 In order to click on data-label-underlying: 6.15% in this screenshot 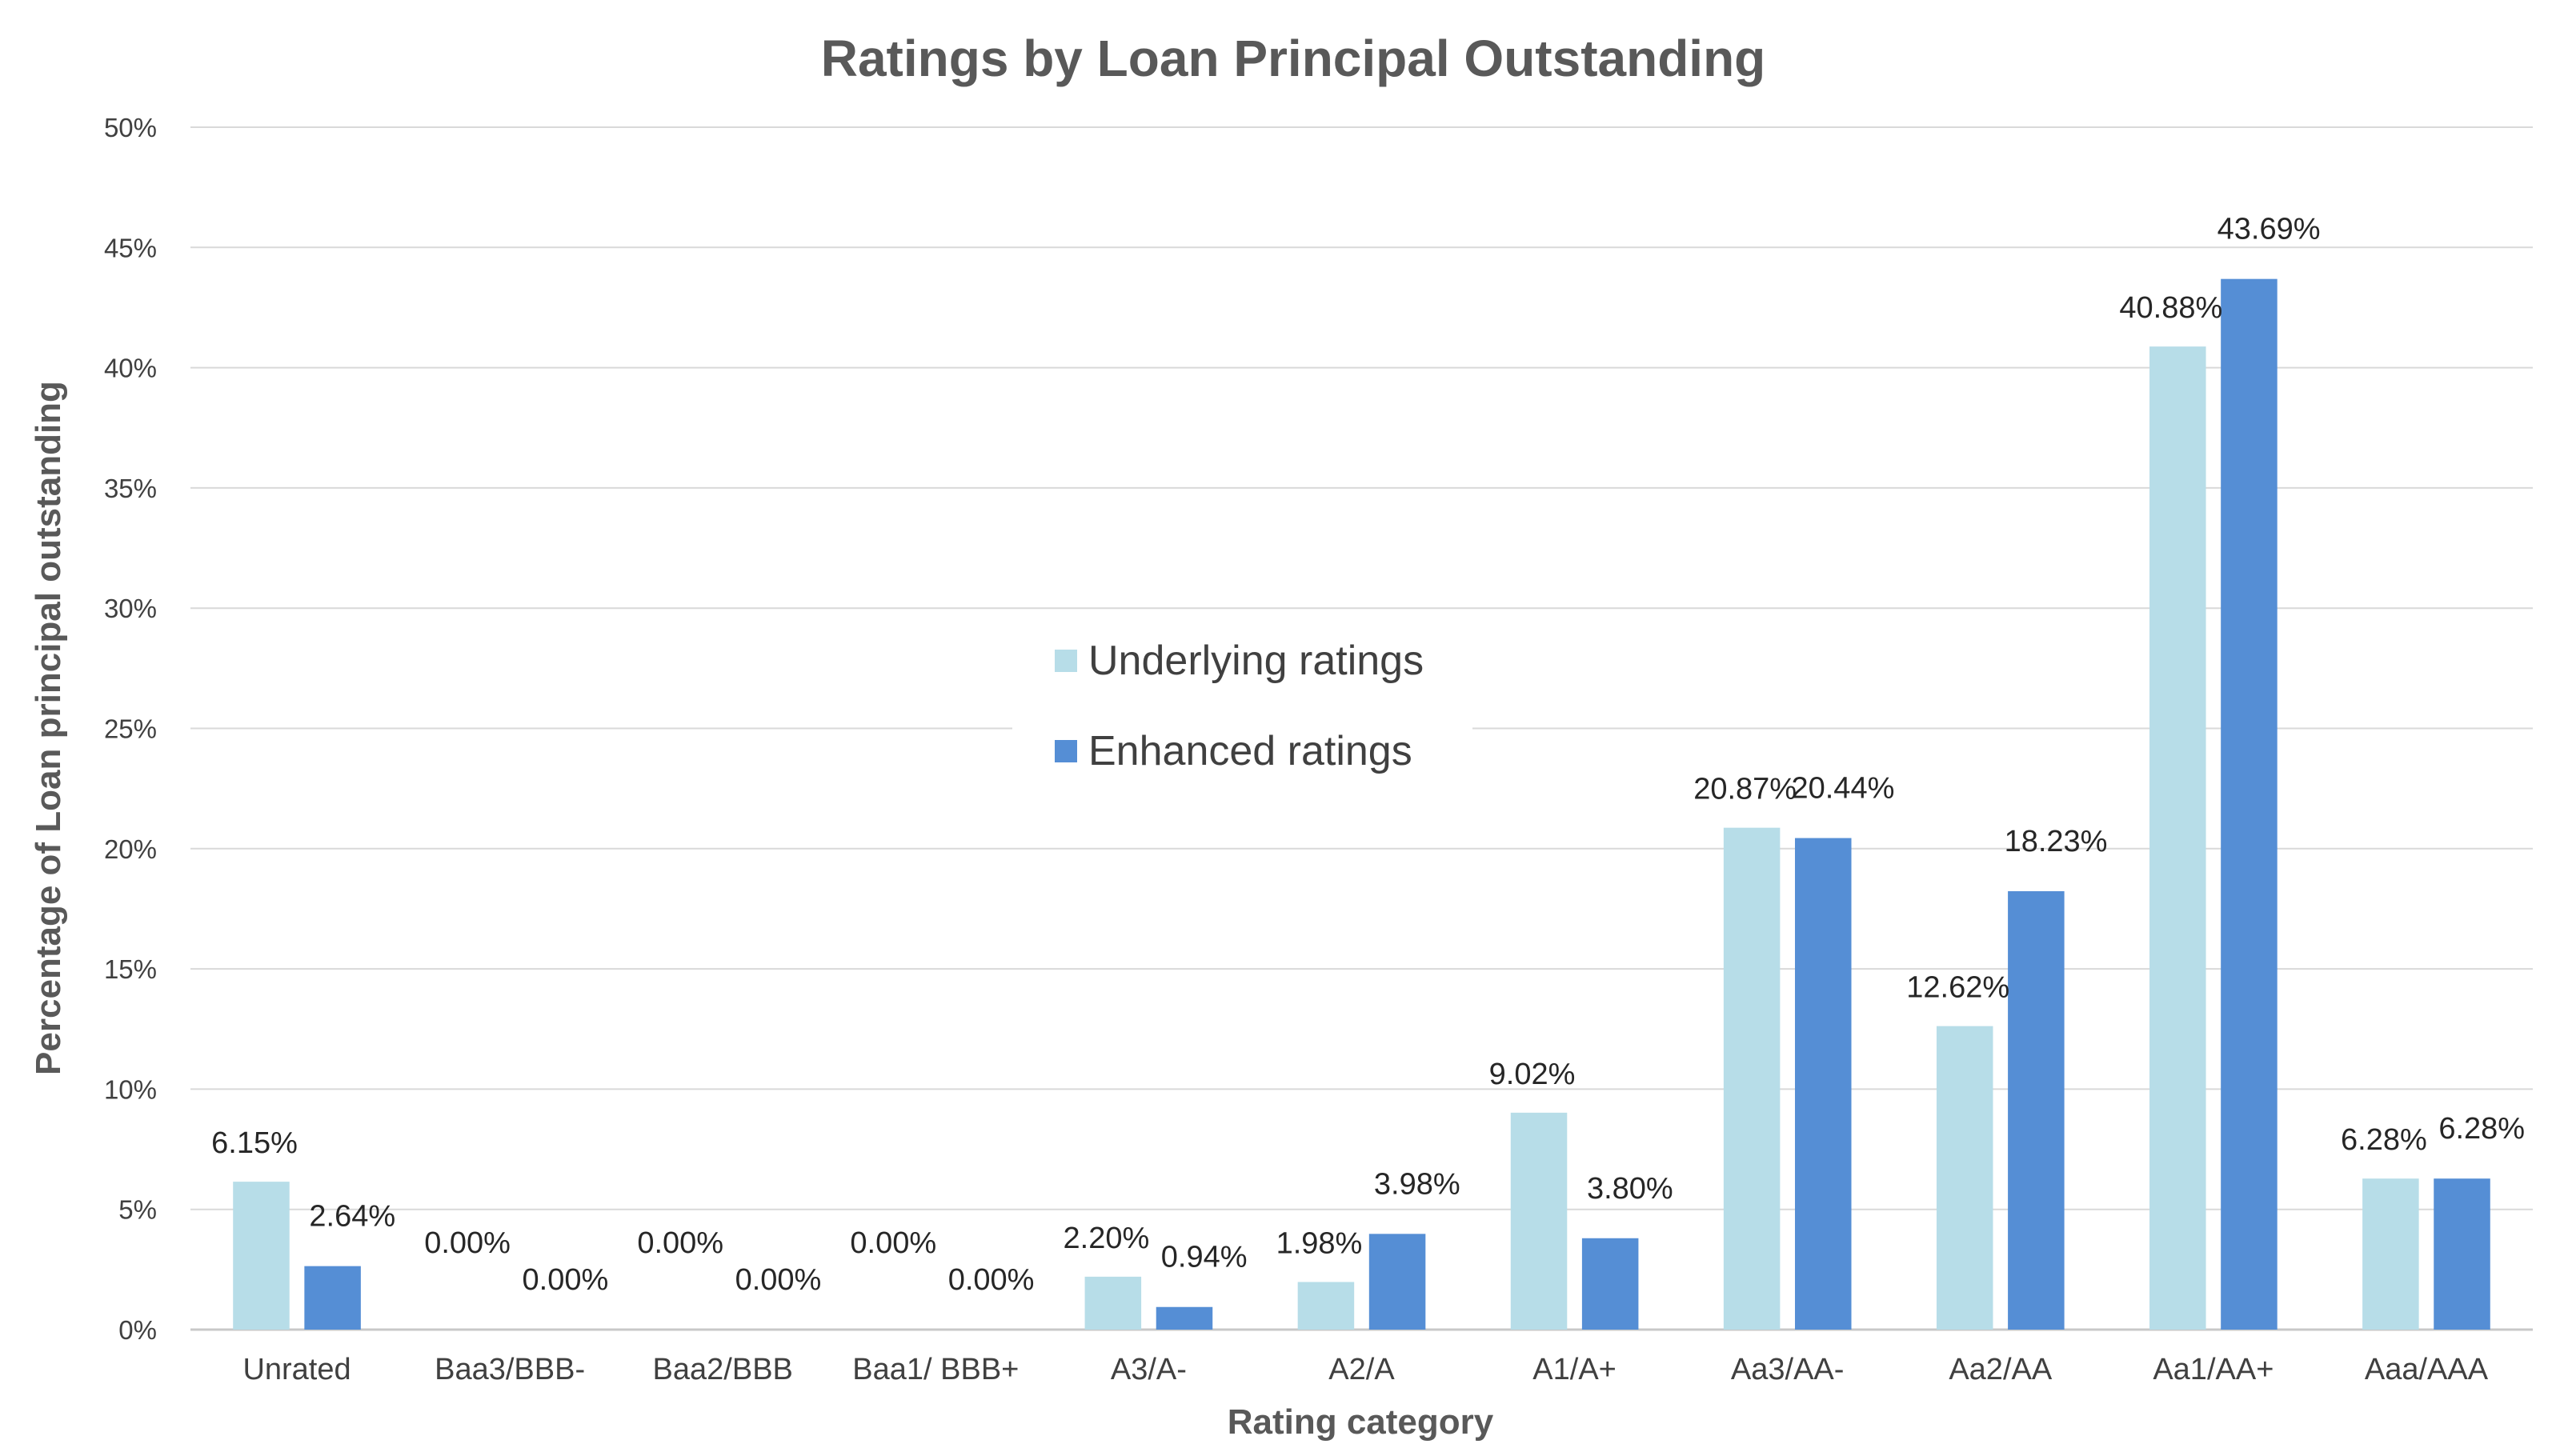, I will do `click(254, 1143)`.